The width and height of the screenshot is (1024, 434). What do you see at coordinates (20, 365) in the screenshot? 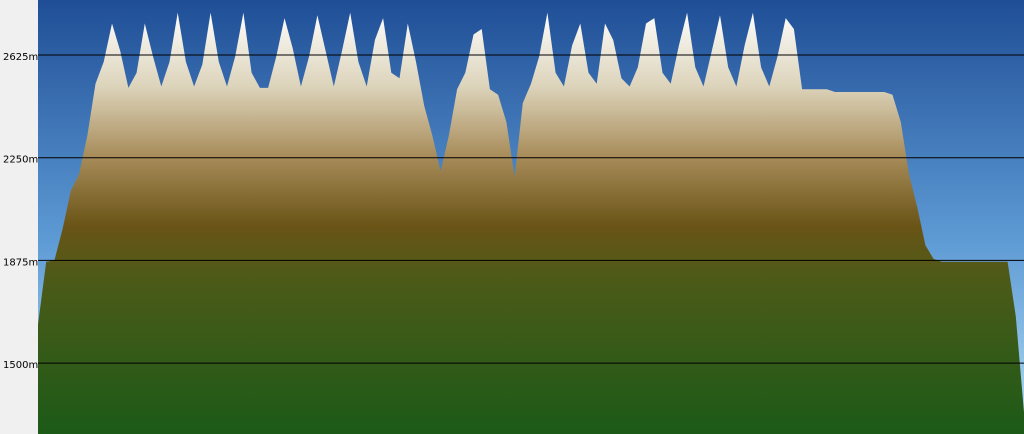
I see `y-tick-label: 1500m` at bounding box center [20, 365].